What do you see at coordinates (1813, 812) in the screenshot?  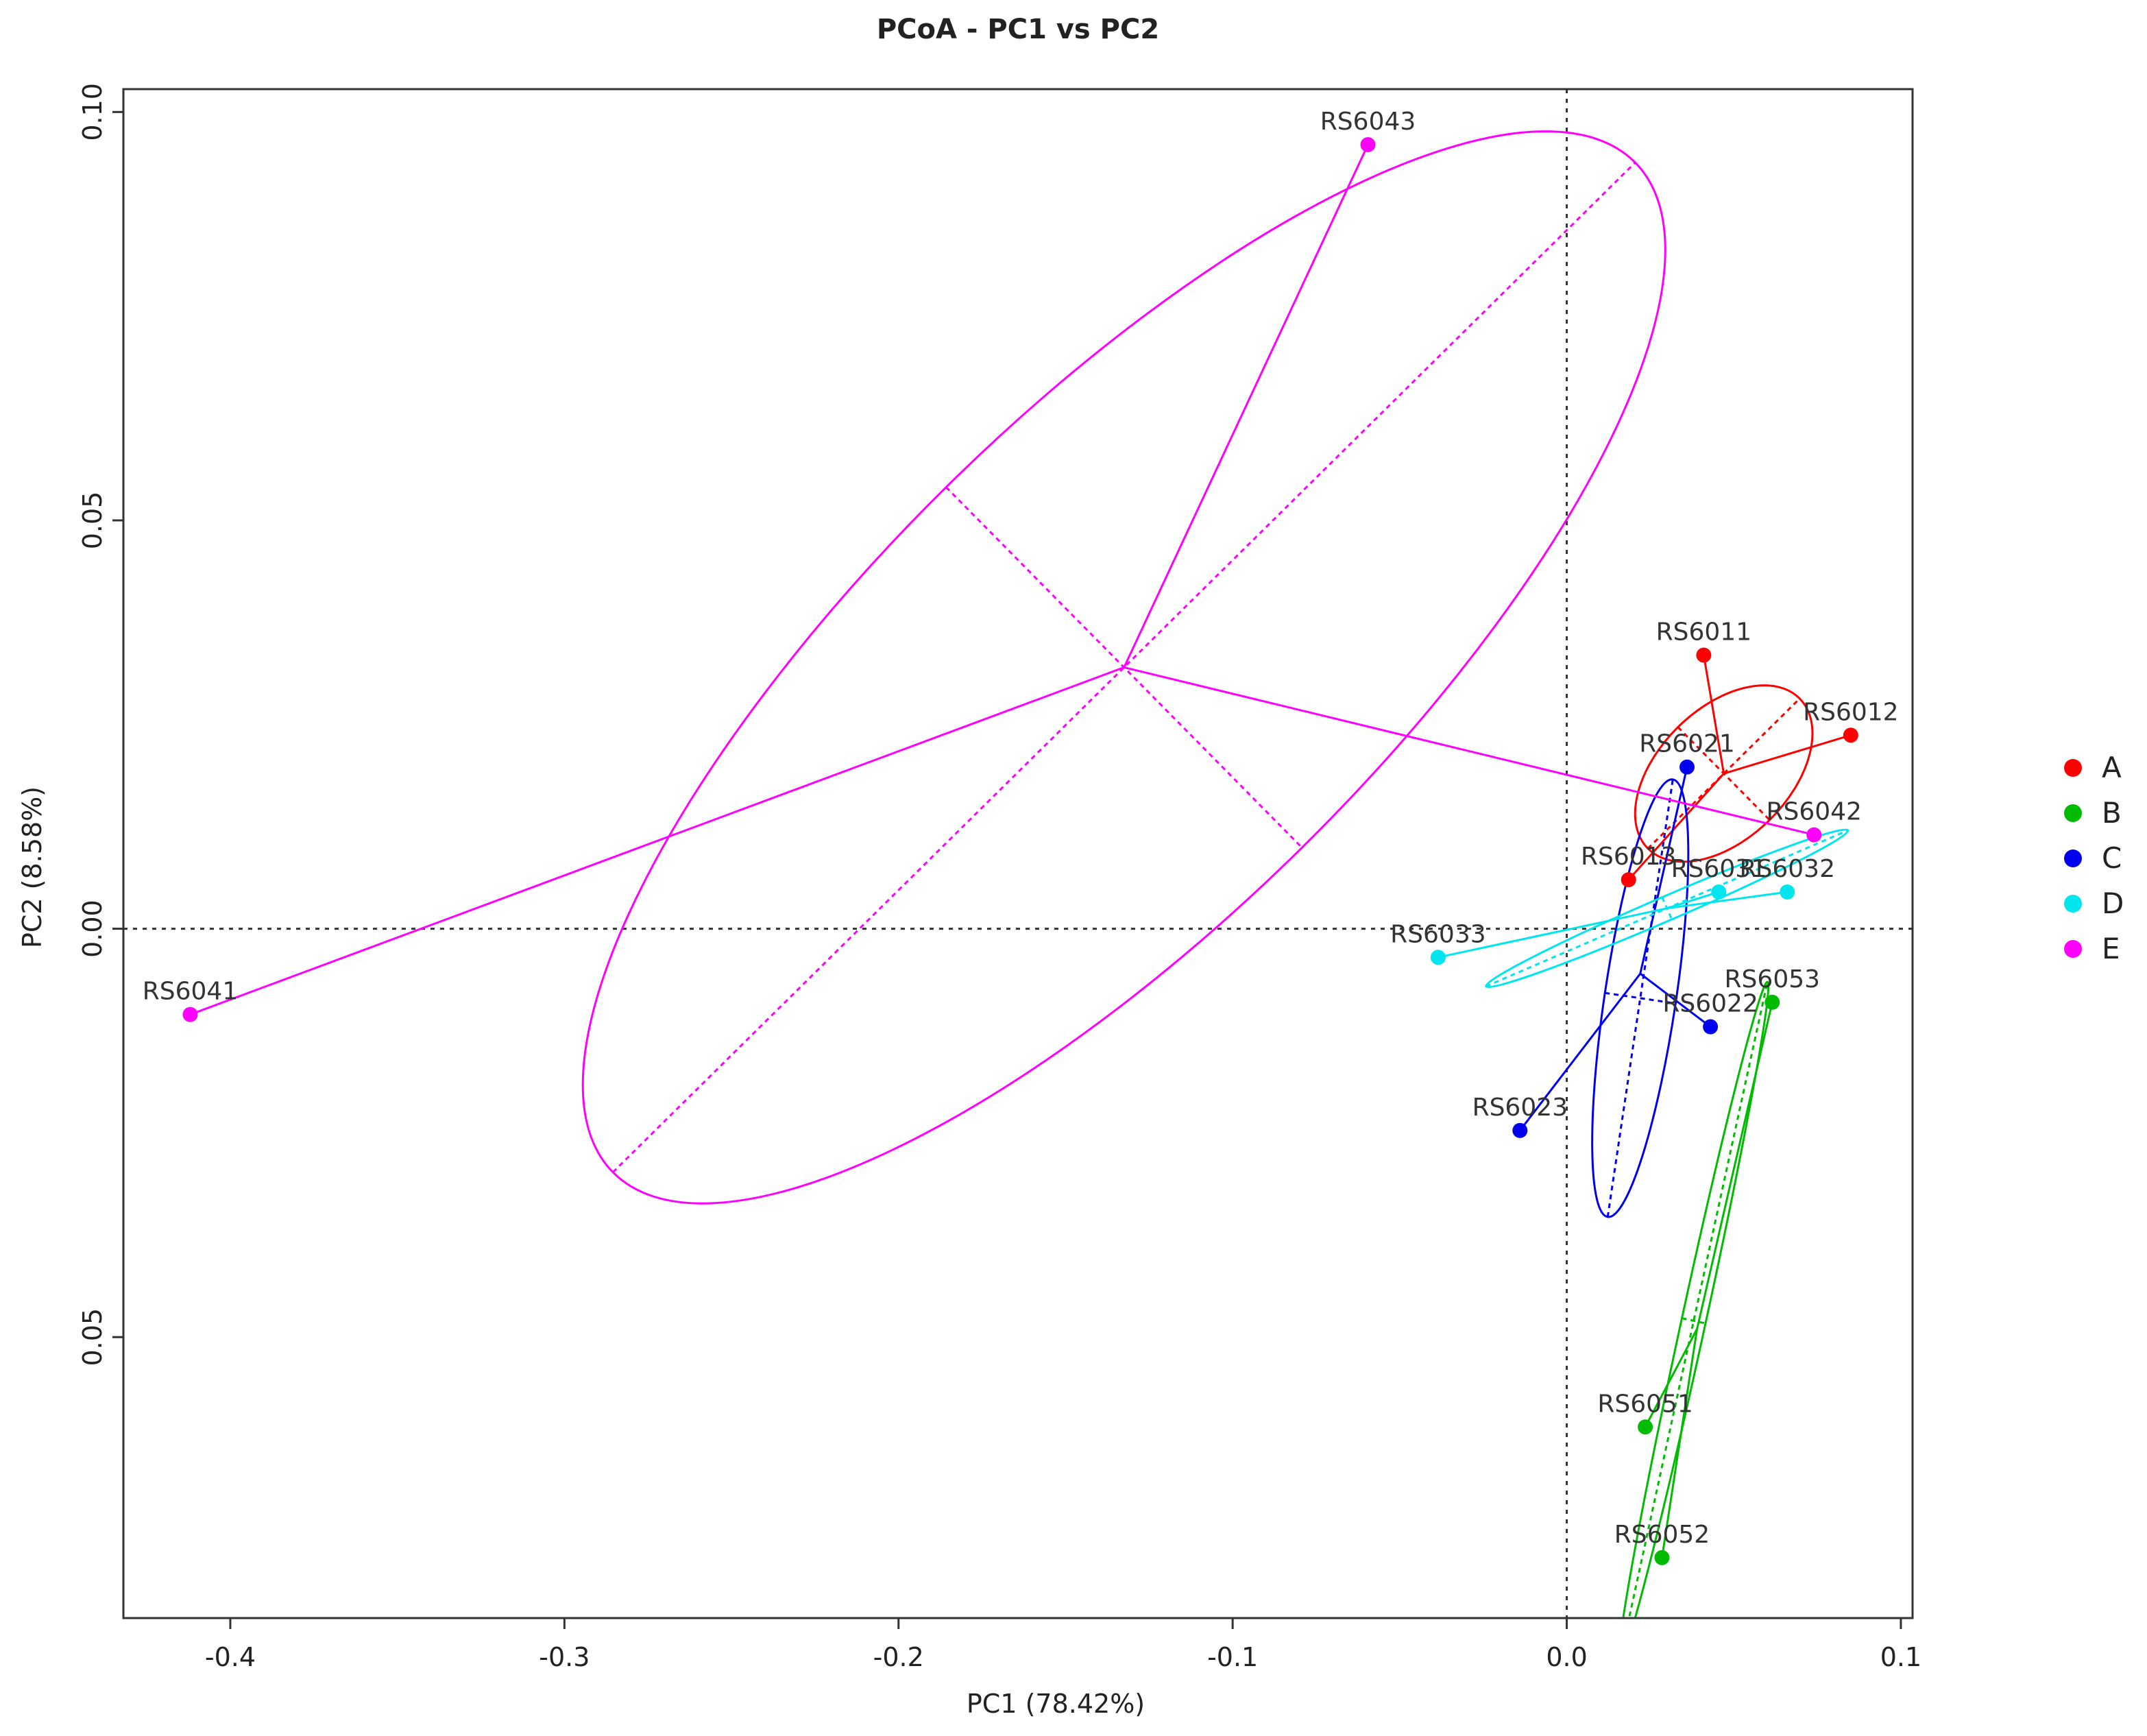 I see `point-label: RS6042` at bounding box center [1813, 812].